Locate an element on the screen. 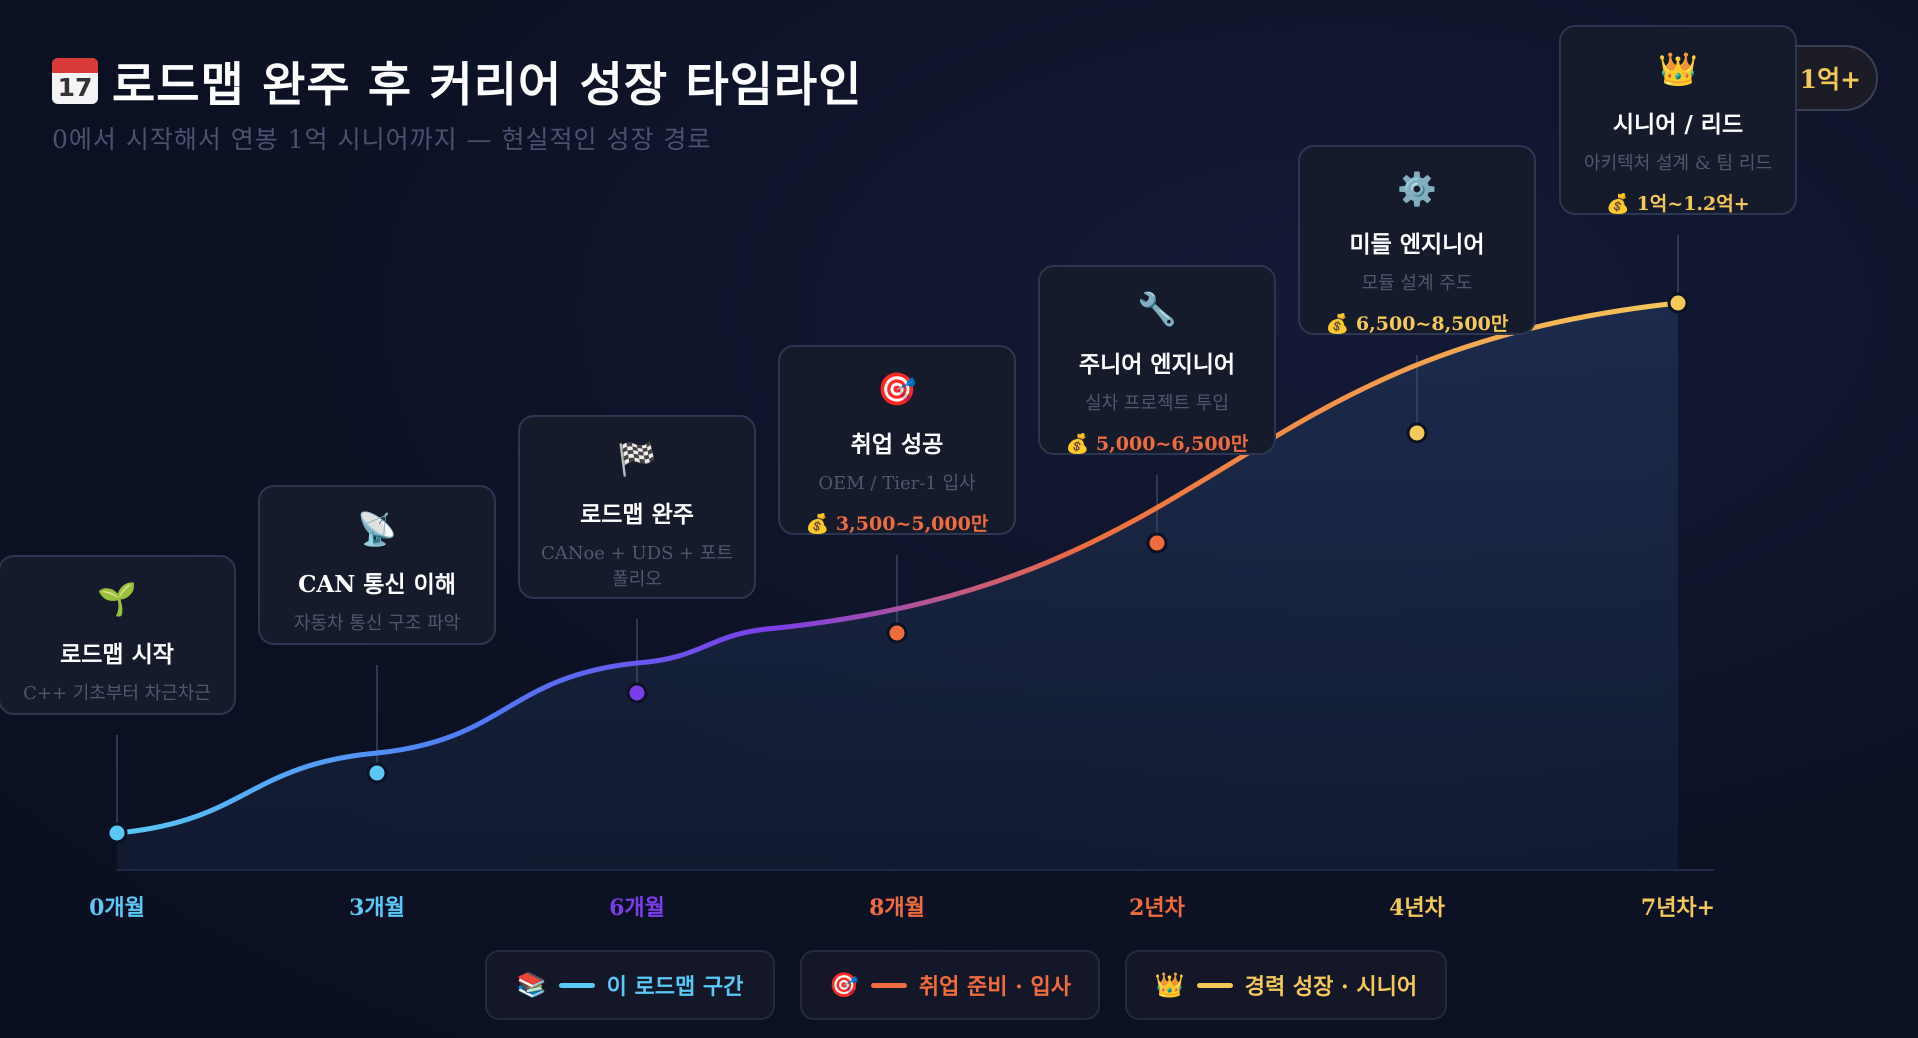 Image resolution: width=1918 pixels, height=1038 pixels. checkered-flag-icon: 🏁 is located at coordinates (637, 459).